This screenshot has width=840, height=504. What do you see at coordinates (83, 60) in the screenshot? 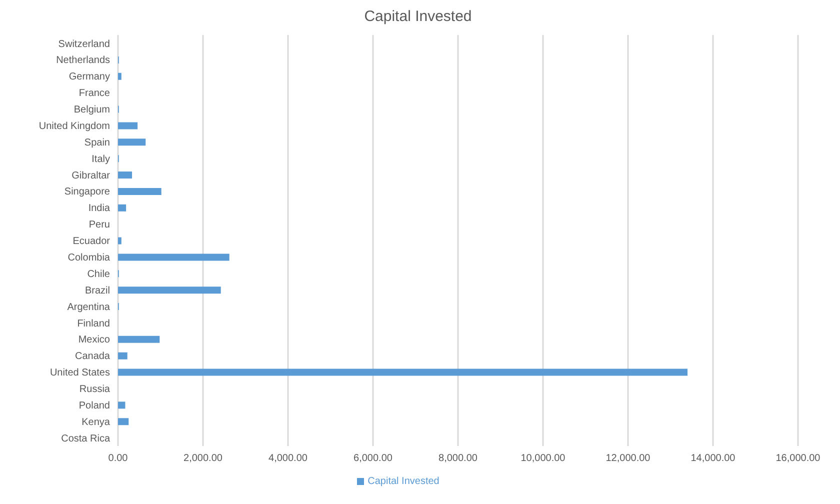
I see `y-tick-label: Netherlands` at bounding box center [83, 60].